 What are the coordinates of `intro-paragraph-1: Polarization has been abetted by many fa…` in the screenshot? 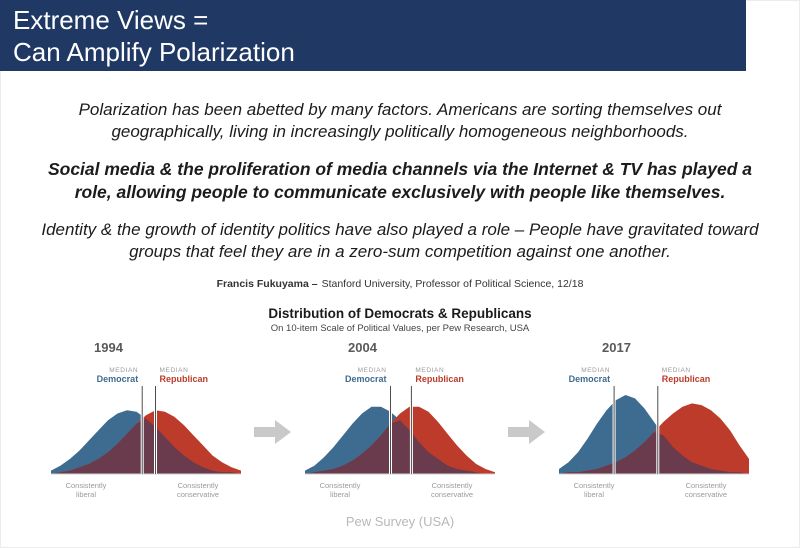 It's located at (400, 121).